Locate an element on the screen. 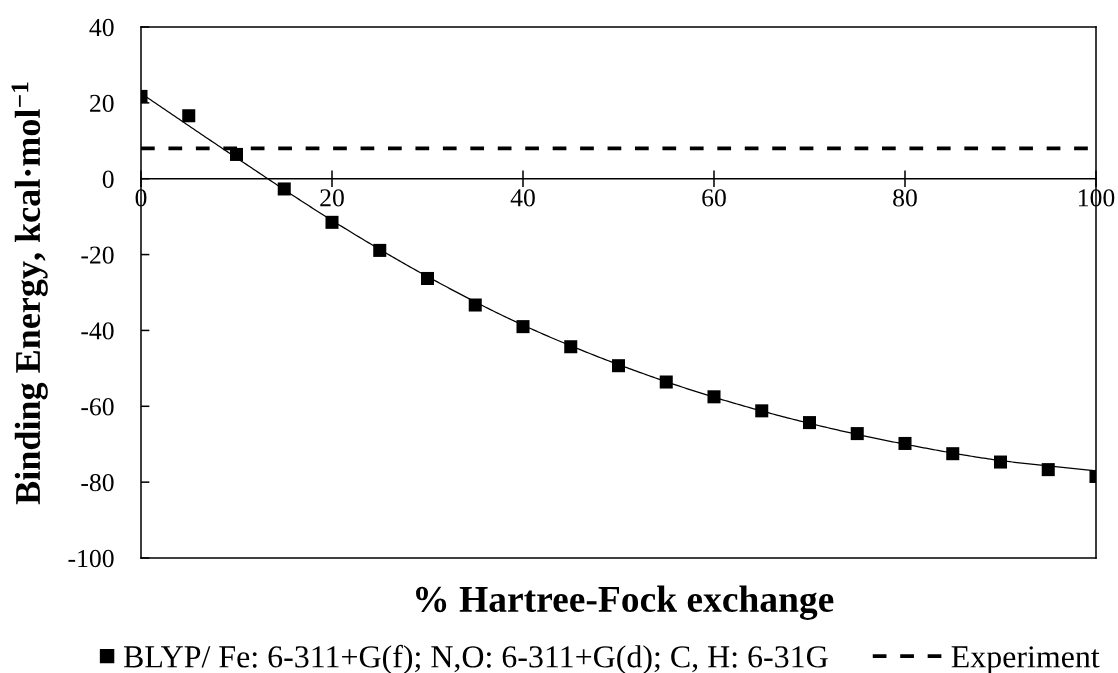 This screenshot has height=673, width=1118. x-tick-label: 20 is located at coordinates (332, 198).